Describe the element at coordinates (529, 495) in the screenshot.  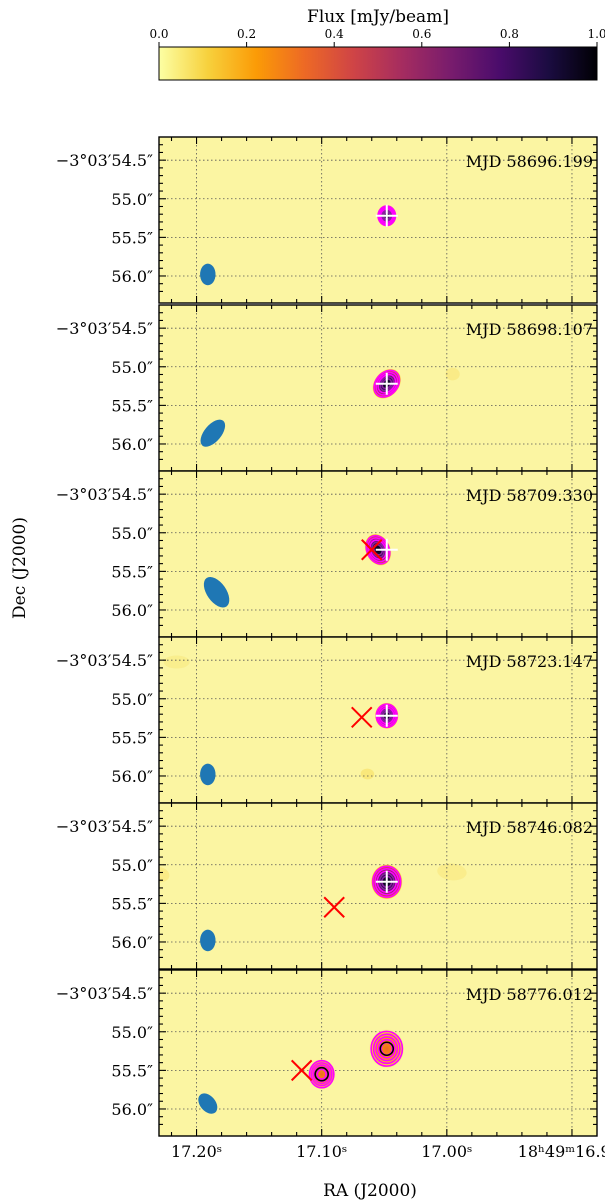
I see `panel-label: MJD 58709.330` at that location.